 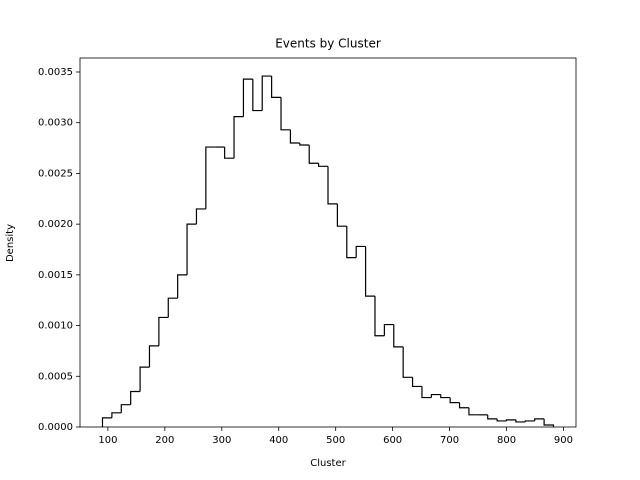 What do you see at coordinates (55, 376) in the screenshot?
I see `y-tick-label: 0.0005` at bounding box center [55, 376].